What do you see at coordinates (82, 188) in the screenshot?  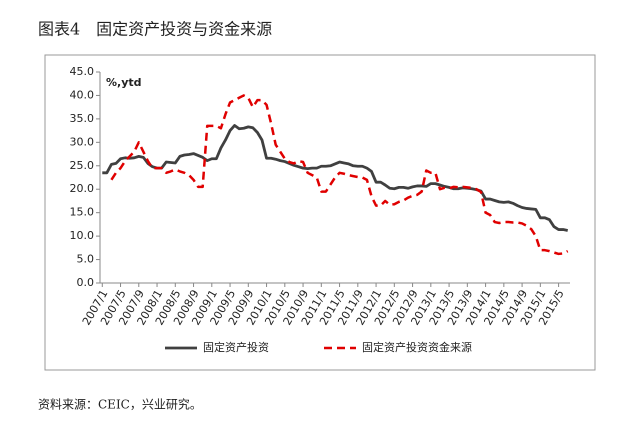 I see `y-tick-label: 20.0` at bounding box center [82, 188].